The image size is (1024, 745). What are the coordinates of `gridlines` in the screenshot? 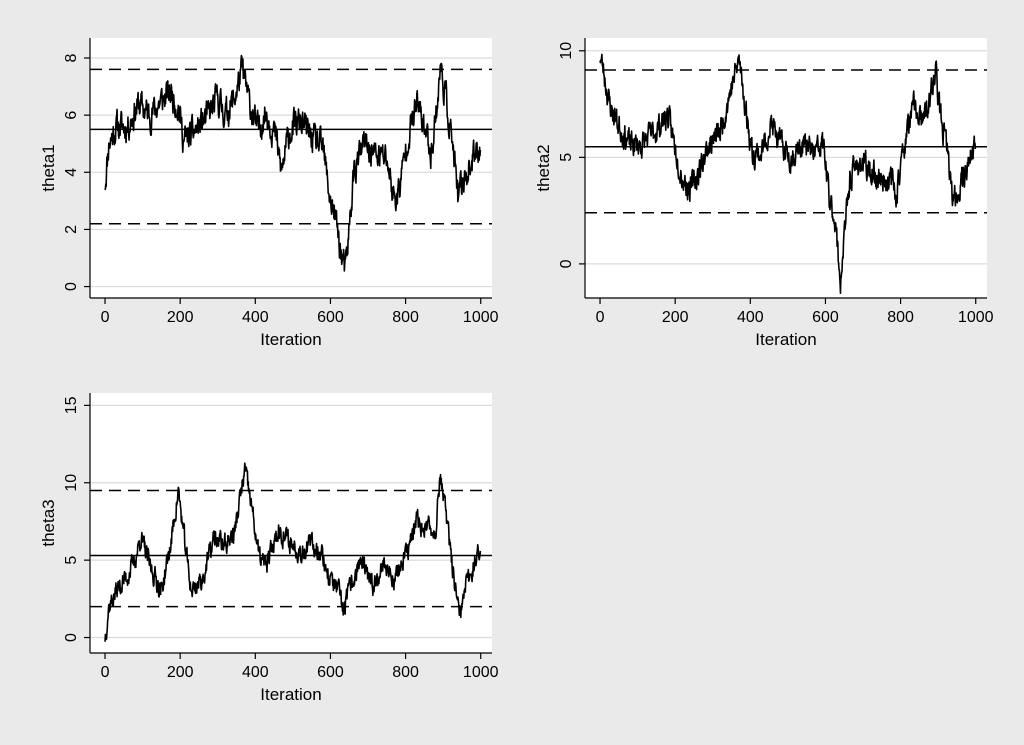 It's located at (291, 521).